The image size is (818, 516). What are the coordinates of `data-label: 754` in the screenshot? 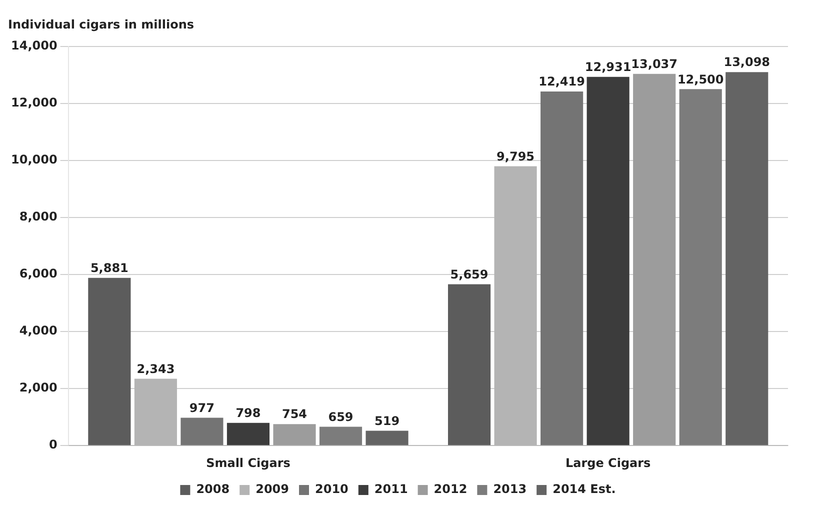 It's located at (295, 414).